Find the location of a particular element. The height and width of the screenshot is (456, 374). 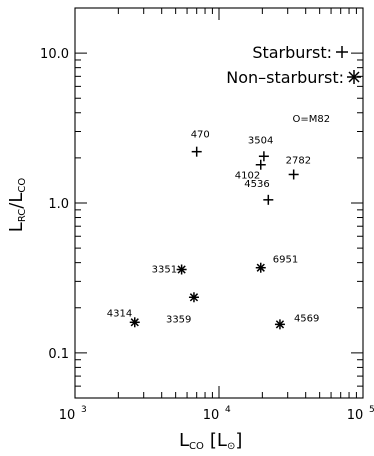

annotation-m82: O=M82 is located at coordinates (311, 119).